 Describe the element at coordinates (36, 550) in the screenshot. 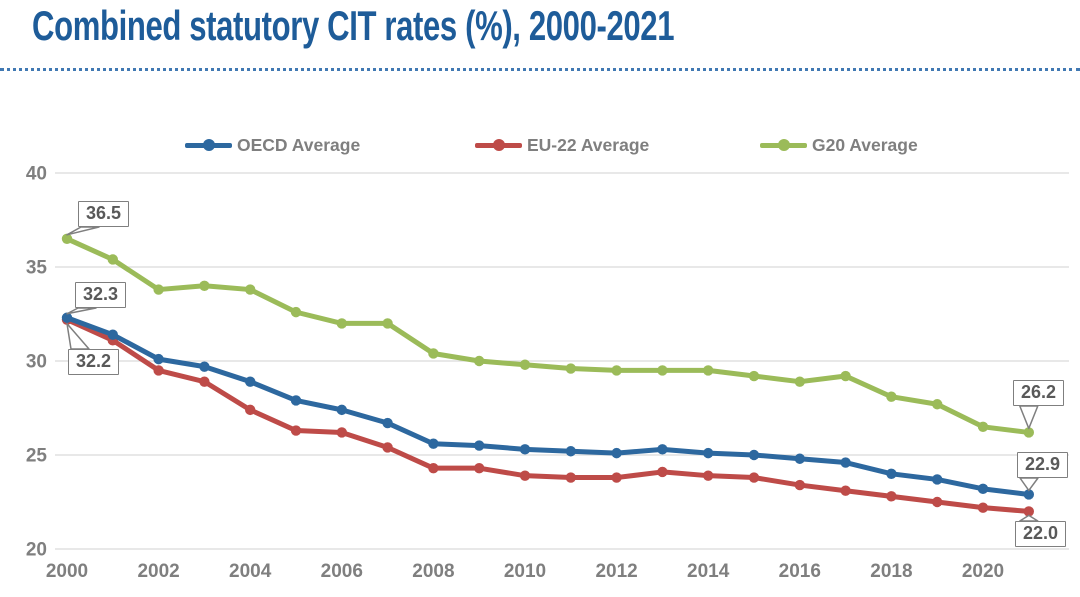

I see `y-axis-tick-label: 20` at that location.